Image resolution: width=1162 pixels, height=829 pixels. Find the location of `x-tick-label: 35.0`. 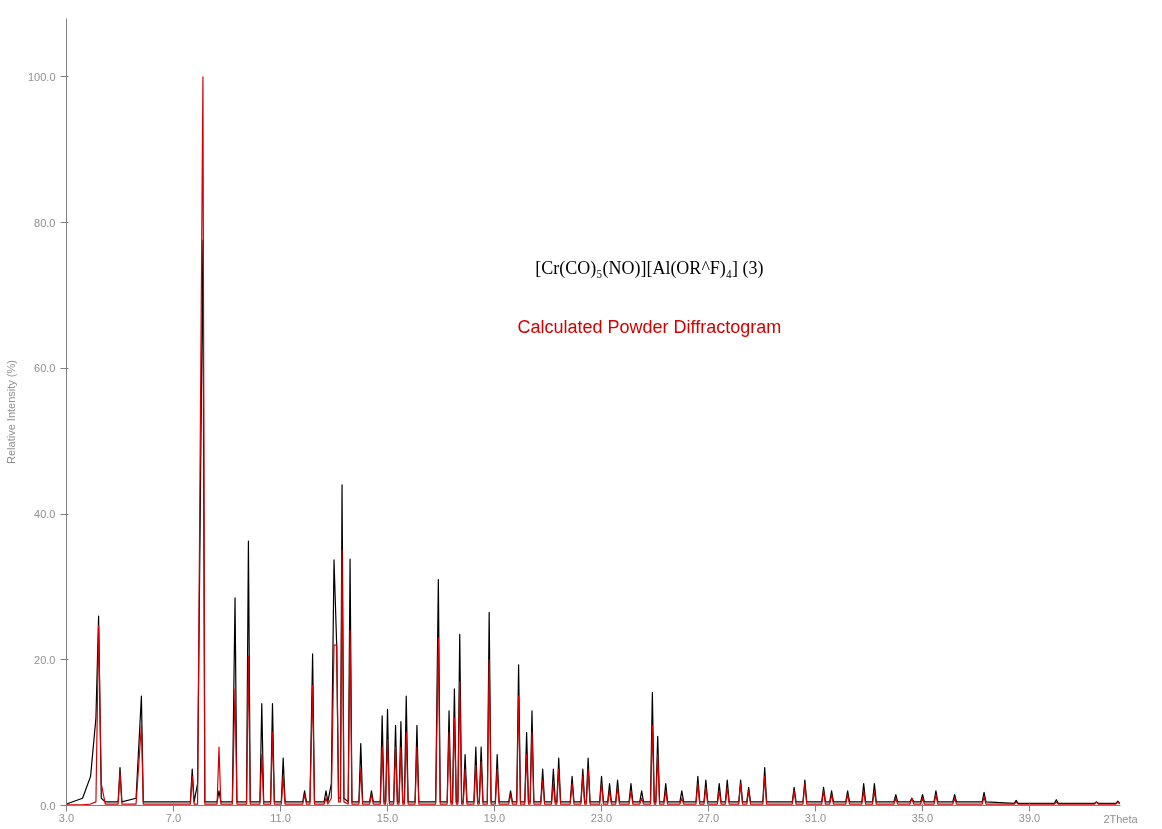

x-tick-label: 35.0 is located at coordinates (922, 817).